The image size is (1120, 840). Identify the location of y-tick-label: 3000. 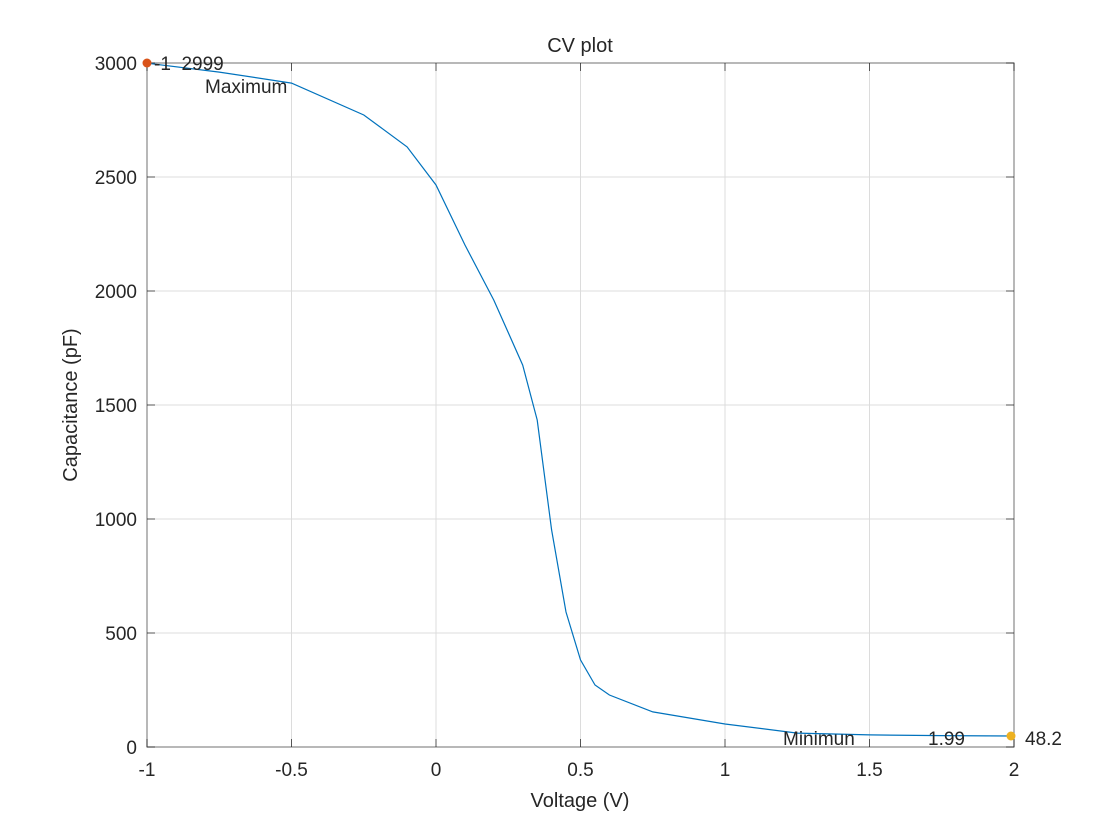
(116, 64).